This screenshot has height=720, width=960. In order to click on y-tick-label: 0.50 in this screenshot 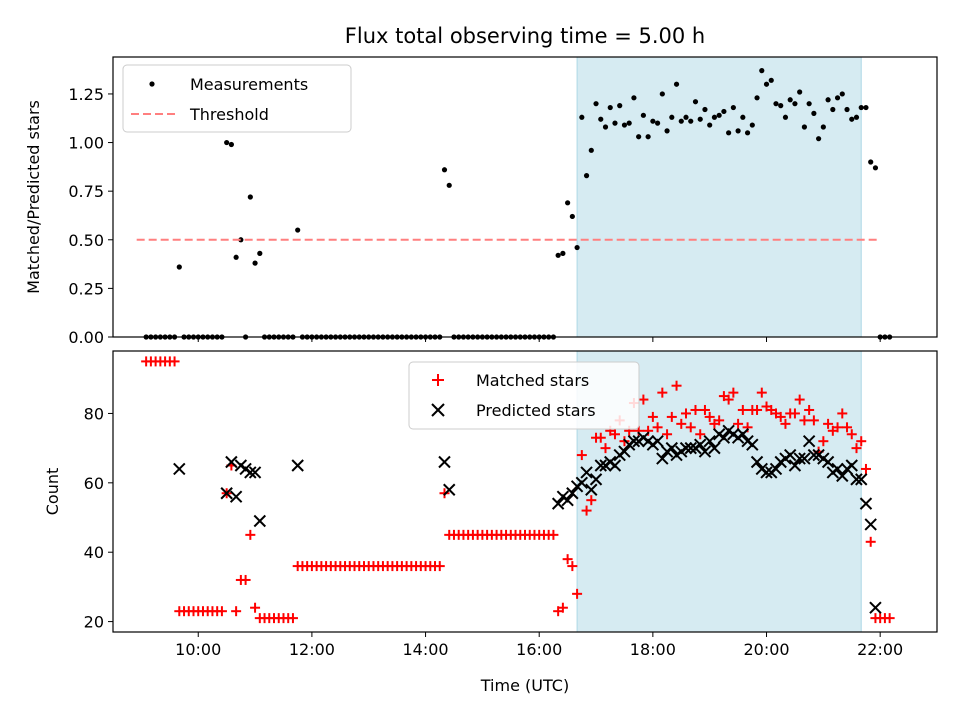, I will do `click(86, 240)`.